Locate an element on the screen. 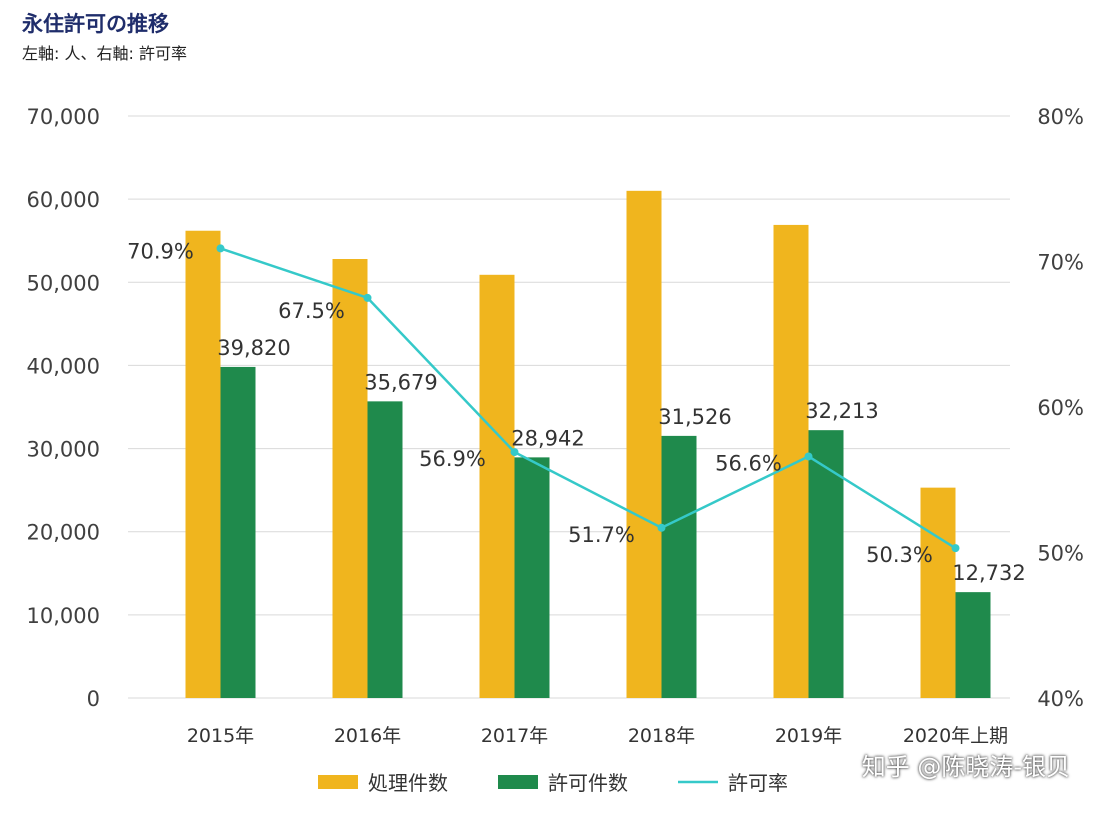  chart-title: 永住許可の推移 is located at coordinates (95, 24).